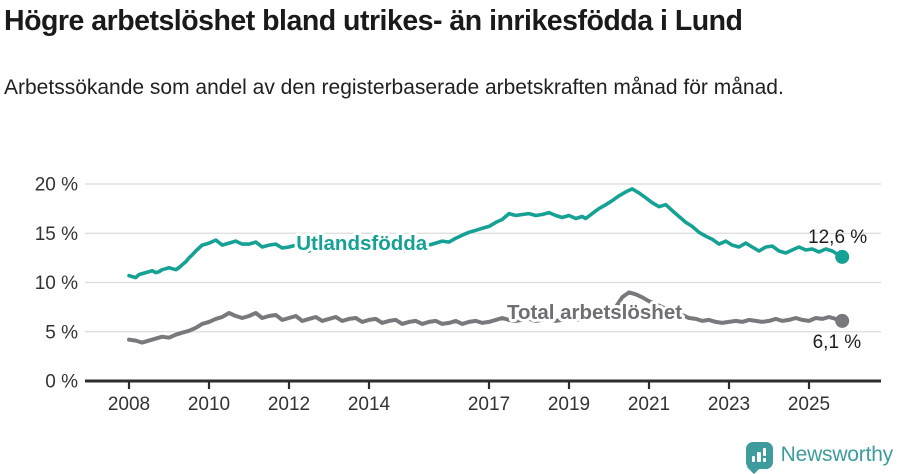 The image size is (900, 474). Describe the element at coordinates (61, 382) in the screenshot. I see `y-axis-label: 0 %` at that location.